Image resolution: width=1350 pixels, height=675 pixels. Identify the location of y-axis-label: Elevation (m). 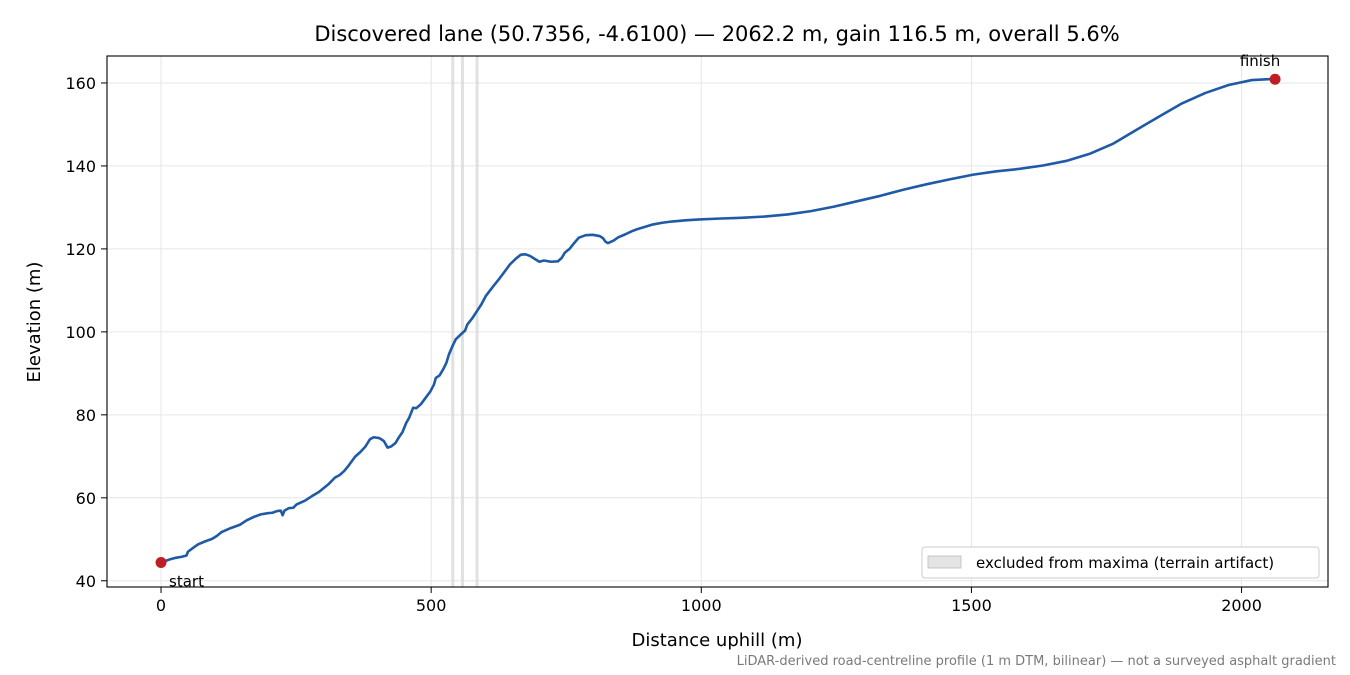
(34, 322).